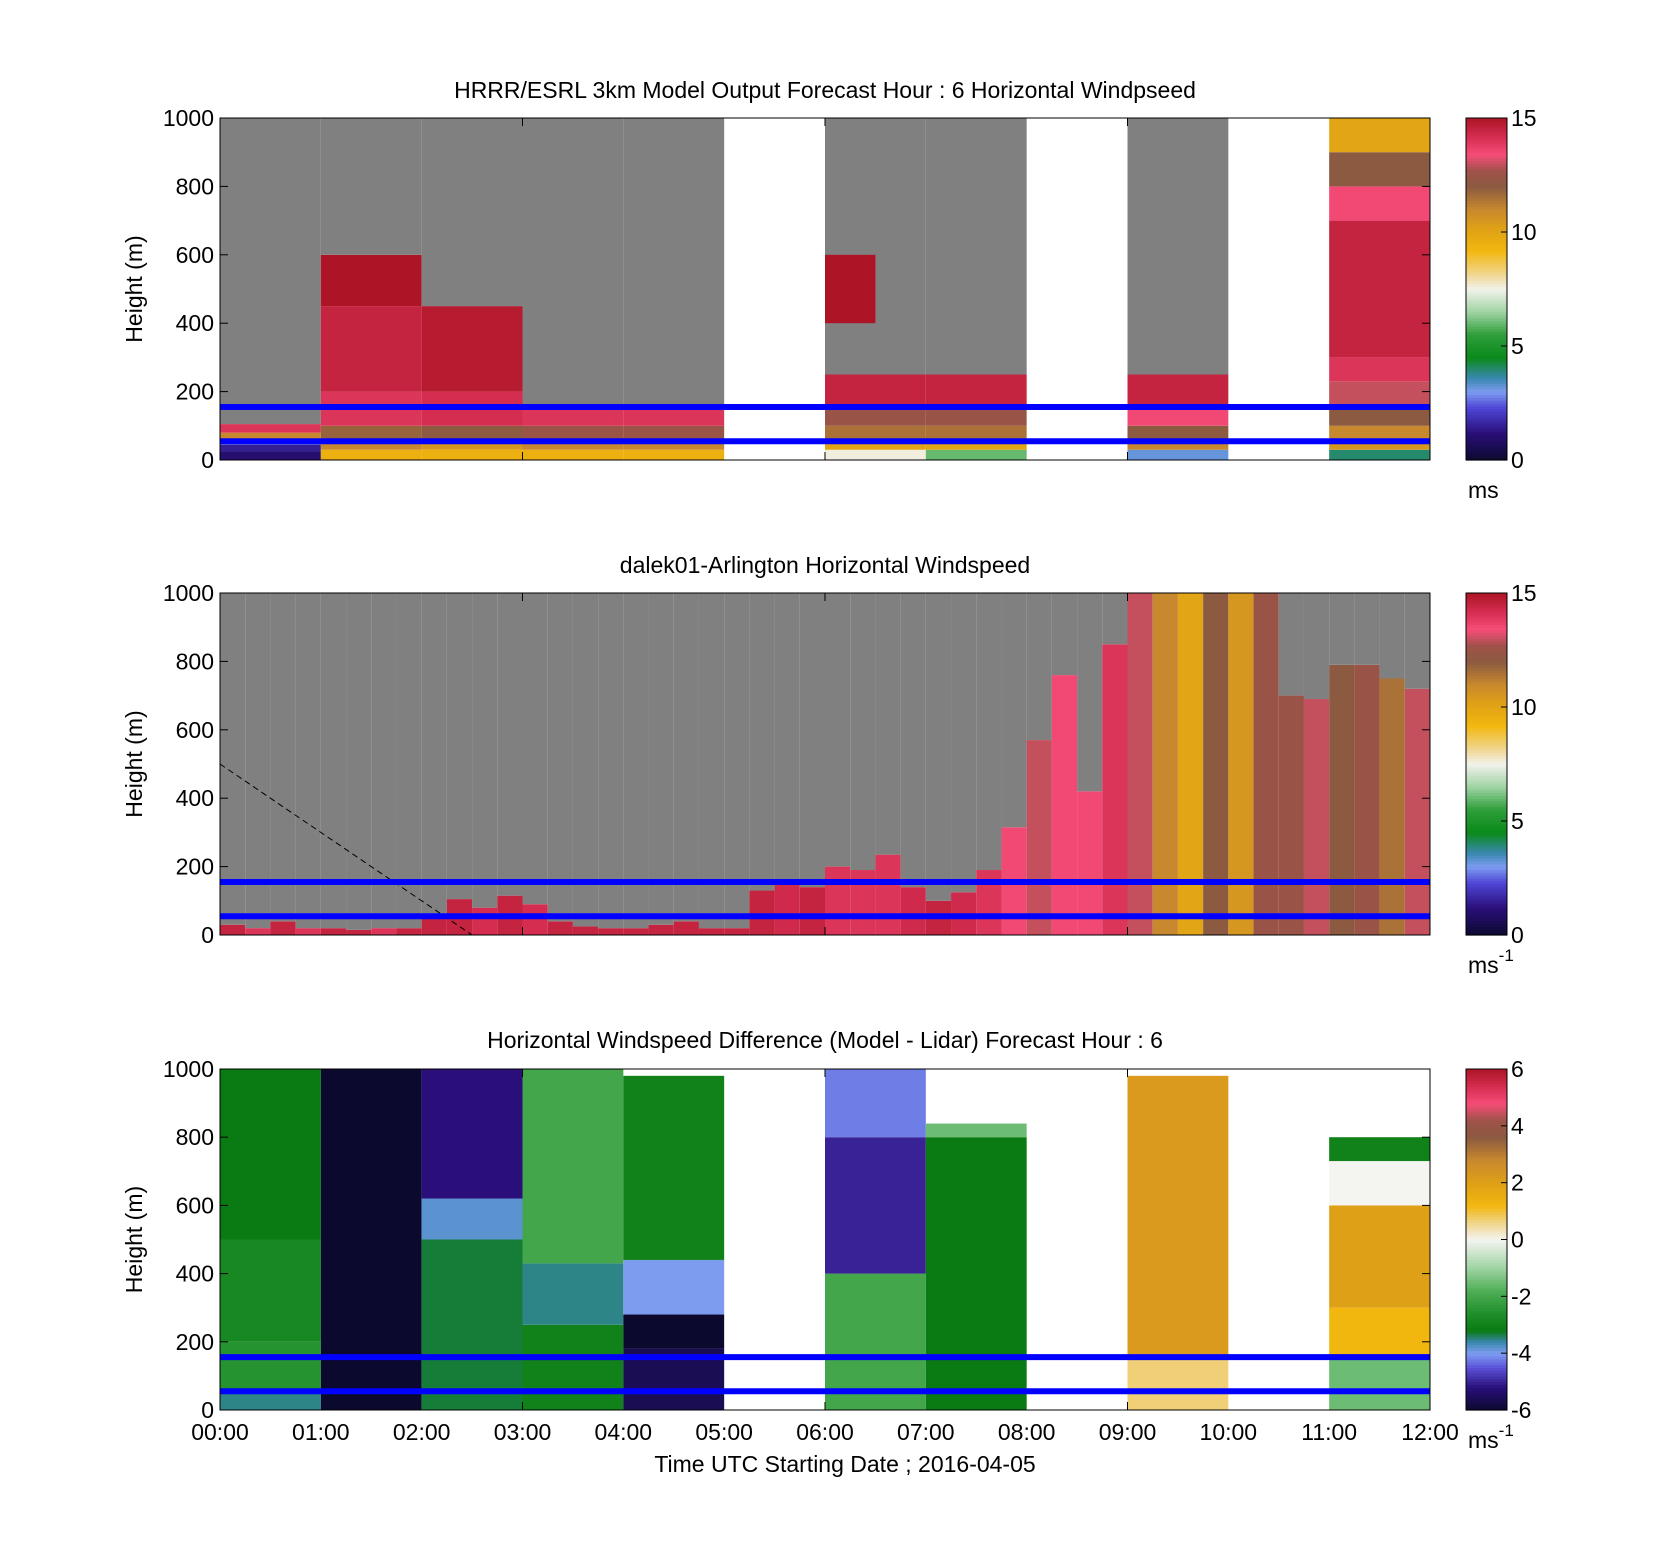 This screenshot has width=1680, height=1561. What do you see at coordinates (195, 798) in the screenshot?
I see `ytick-label: 400` at bounding box center [195, 798].